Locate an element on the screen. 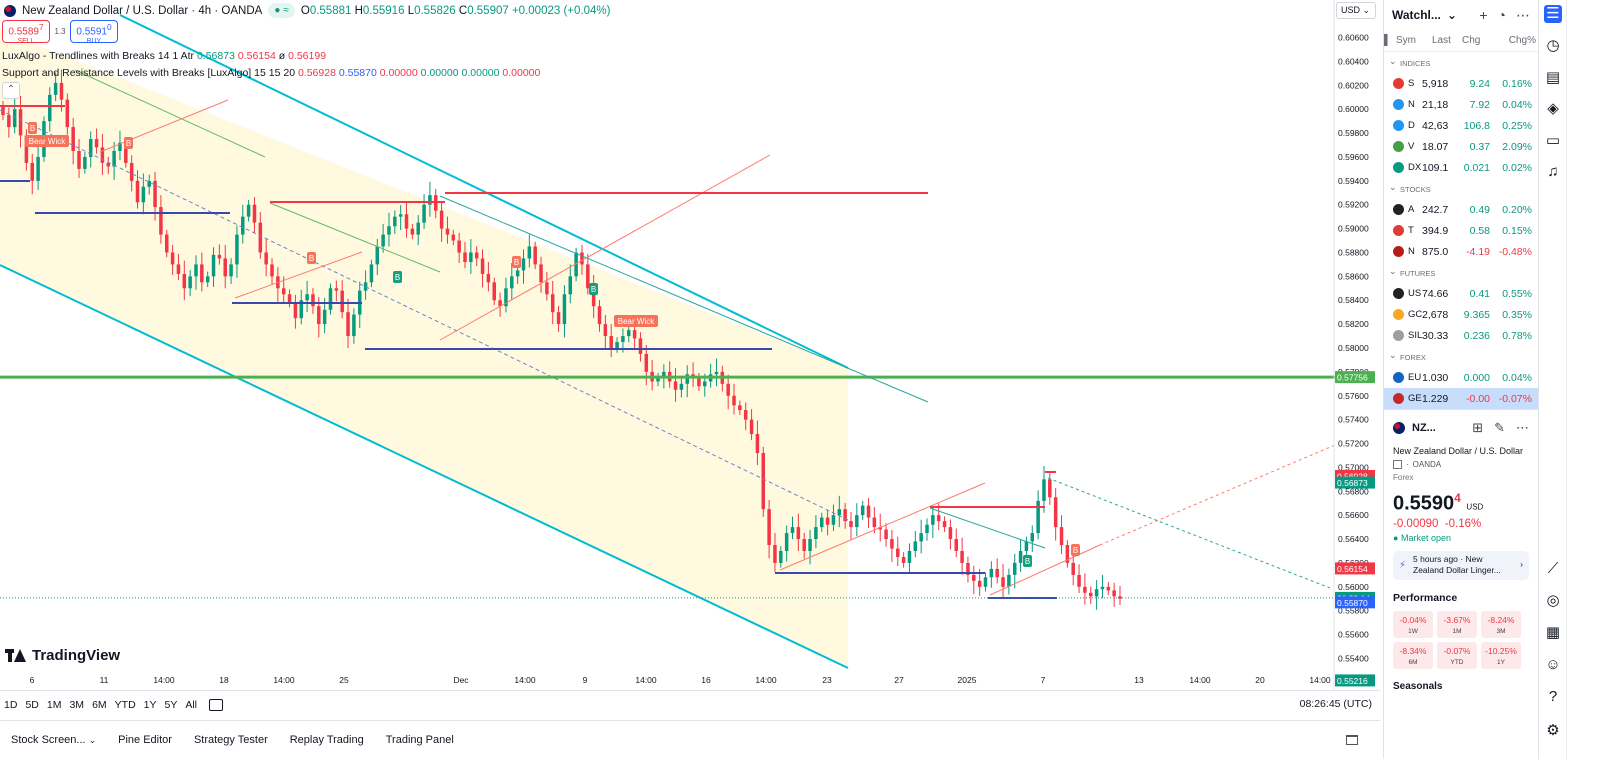 The height and width of the screenshot is (759, 1600). watchlist-row: GE 1.229 -0.00 -0.07% is located at coordinates (1461, 398).